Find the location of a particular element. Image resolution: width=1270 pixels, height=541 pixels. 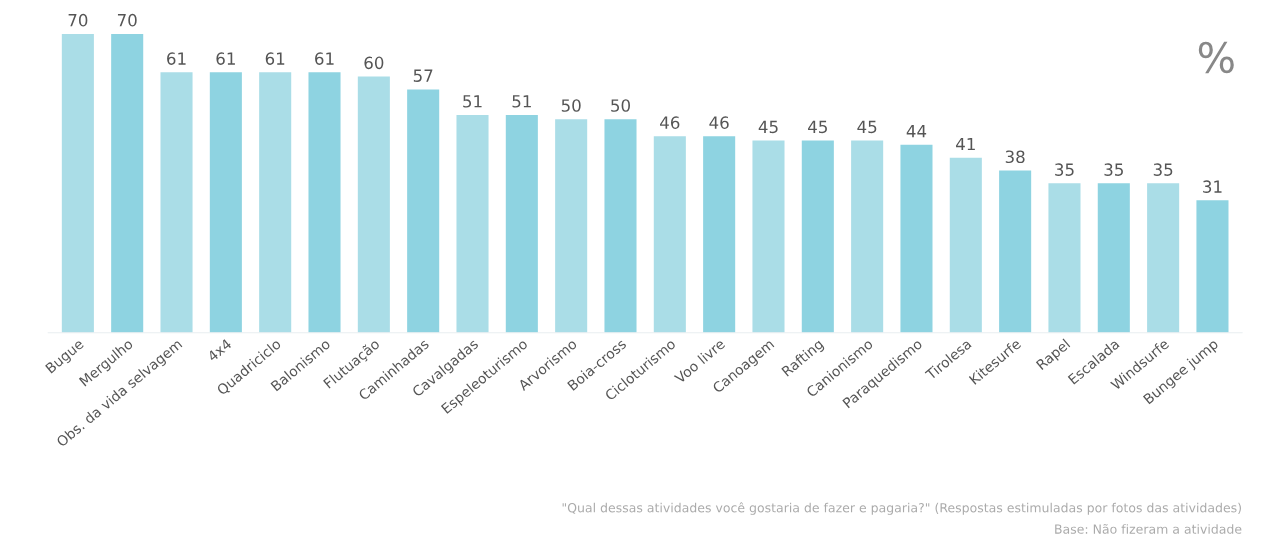

data-label: 41 is located at coordinates (965, 144).